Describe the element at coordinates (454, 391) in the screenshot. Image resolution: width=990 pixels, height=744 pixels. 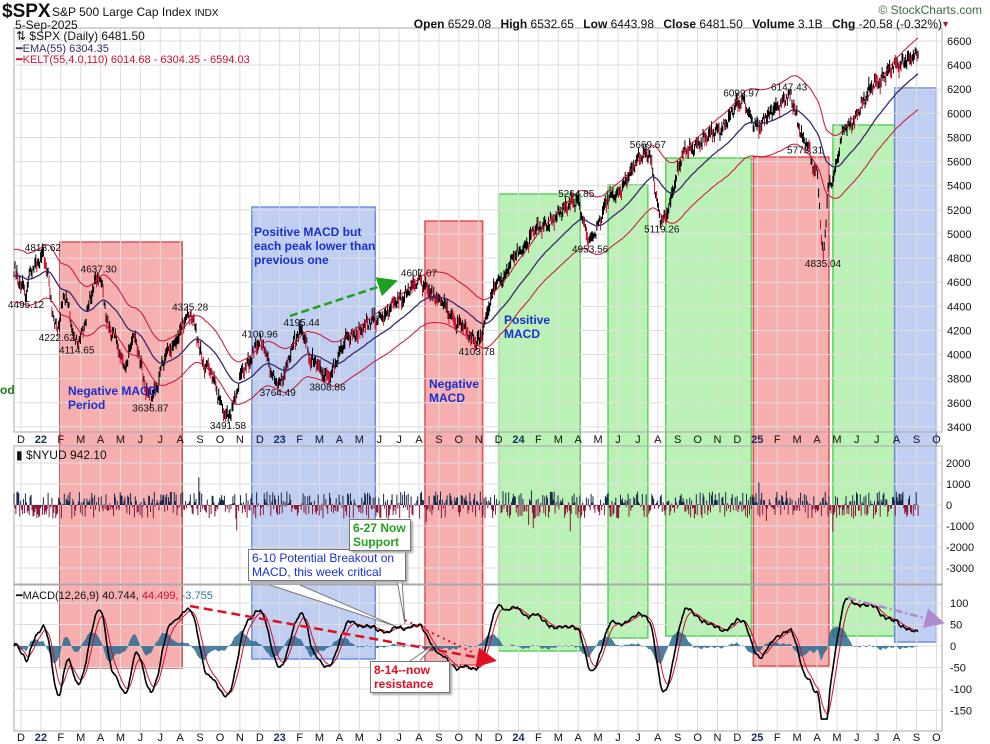
I see `annotation-negative-macd: Negative MACD` at that location.